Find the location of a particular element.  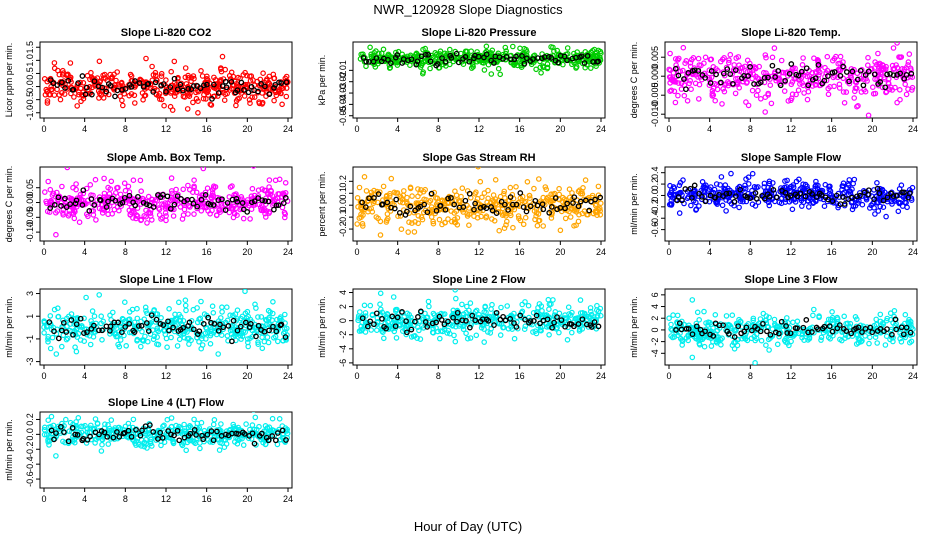

x-tick-label: 8 is located at coordinates (125, 129).